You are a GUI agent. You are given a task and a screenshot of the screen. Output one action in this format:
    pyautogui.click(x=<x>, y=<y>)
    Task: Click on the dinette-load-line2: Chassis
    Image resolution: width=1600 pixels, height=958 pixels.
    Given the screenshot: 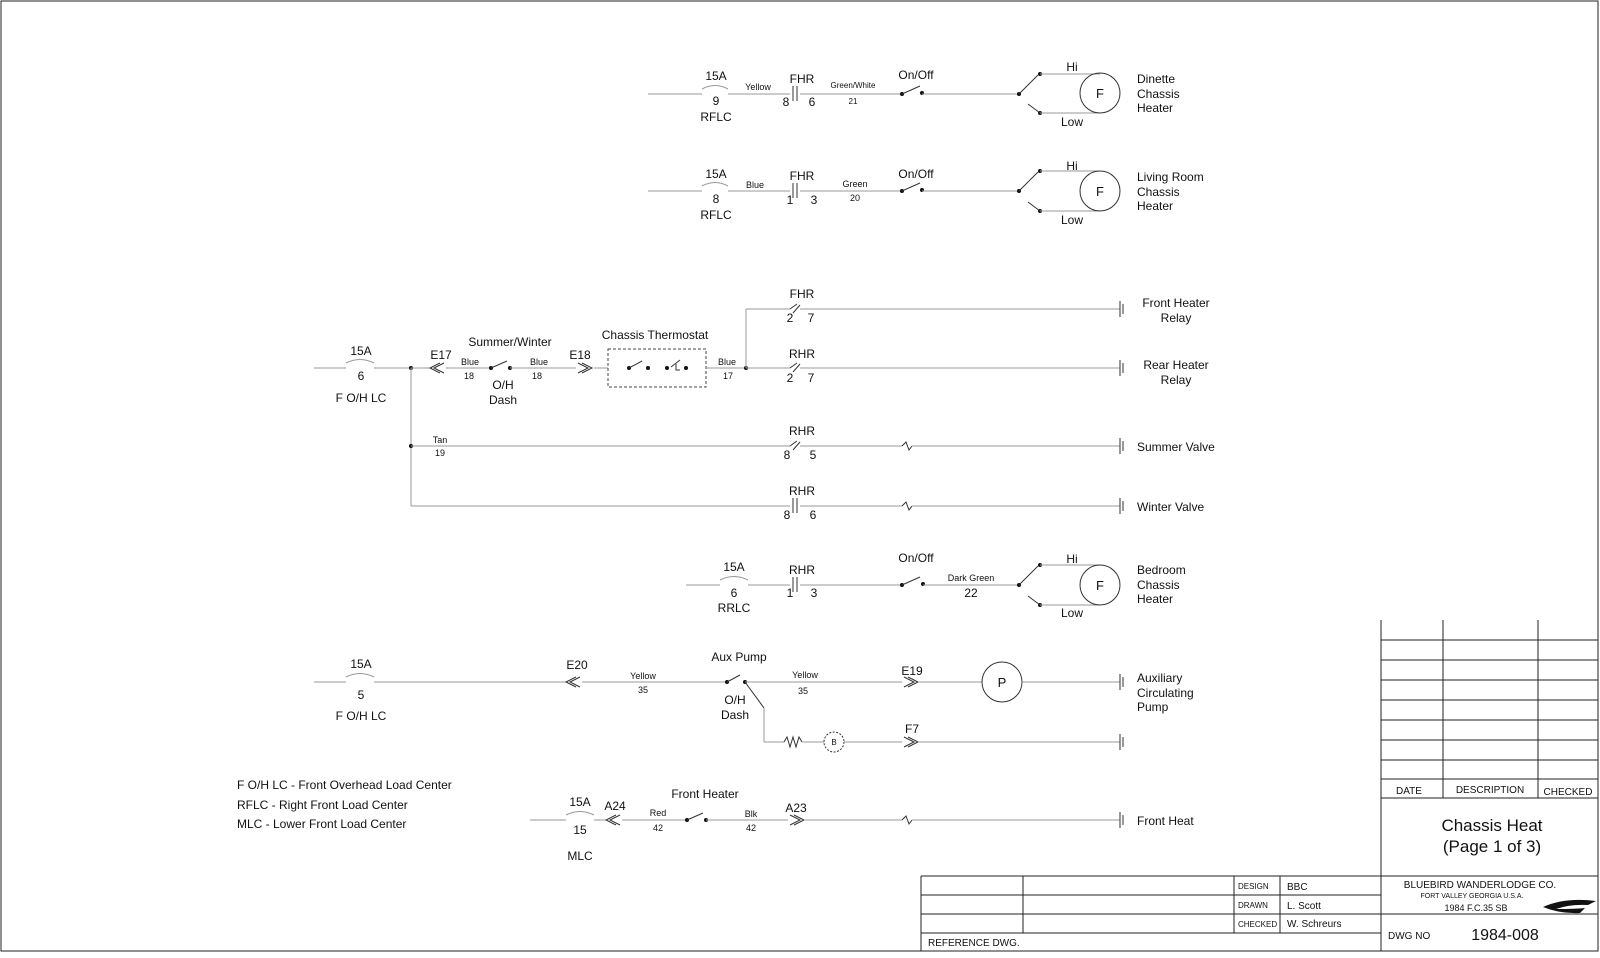 What is the action you would take?
    pyautogui.click(x=1158, y=94)
    